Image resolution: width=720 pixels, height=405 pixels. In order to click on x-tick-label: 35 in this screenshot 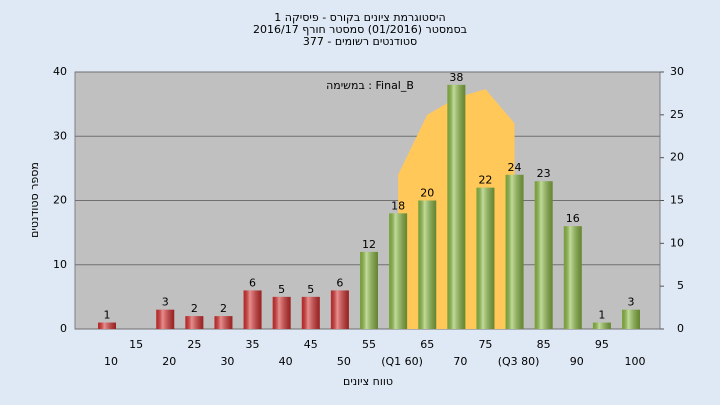, I will do `click(253, 344)`.